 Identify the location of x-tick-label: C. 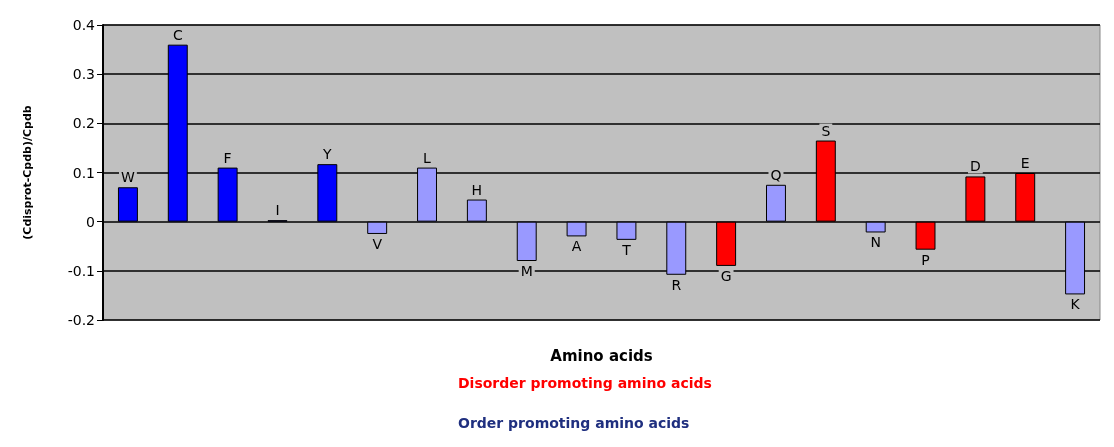
(177, 34).